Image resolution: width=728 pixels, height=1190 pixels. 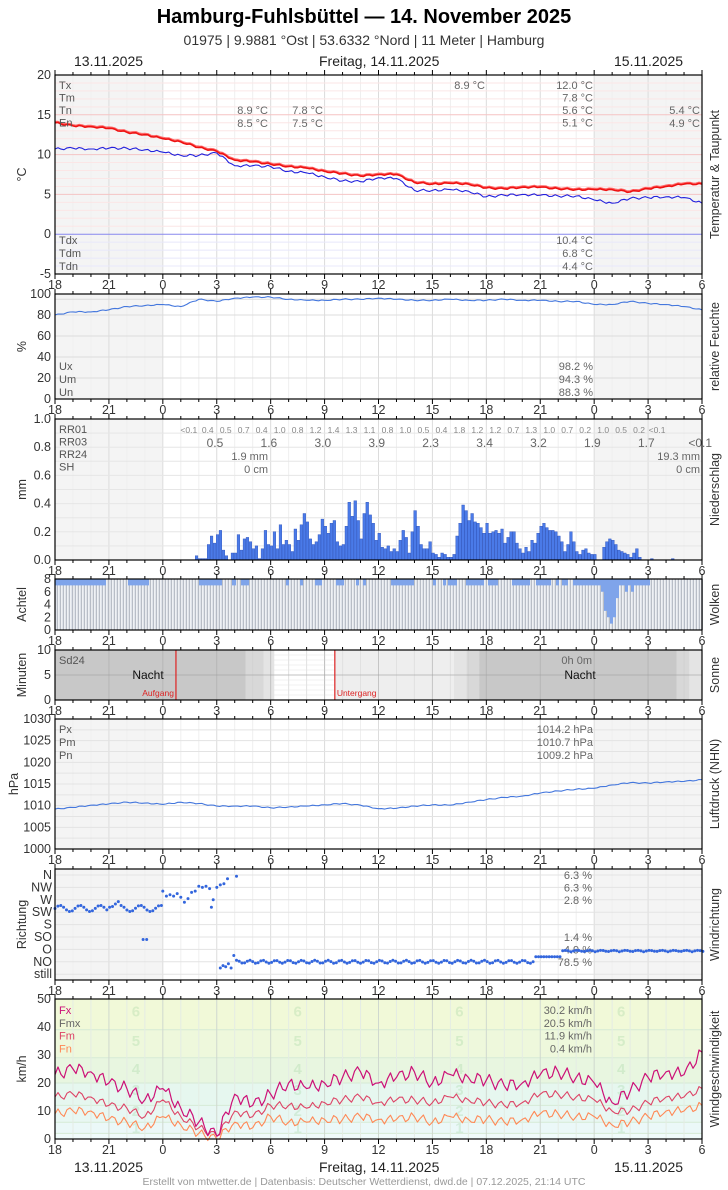 What do you see at coordinates (430, 443) in the screenshot?
I see `rr03-value: 2.3` at bounding box center [430, 443].